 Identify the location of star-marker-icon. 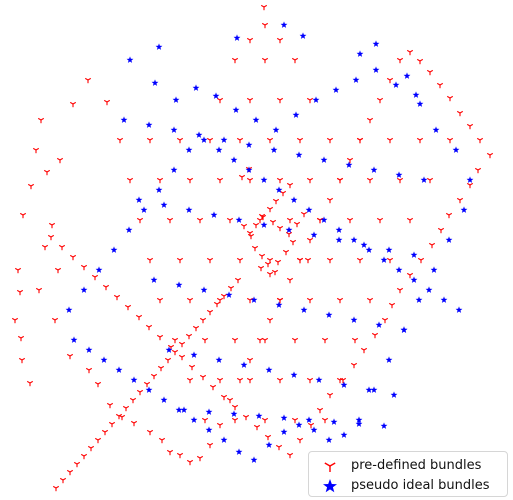
(330, 486).